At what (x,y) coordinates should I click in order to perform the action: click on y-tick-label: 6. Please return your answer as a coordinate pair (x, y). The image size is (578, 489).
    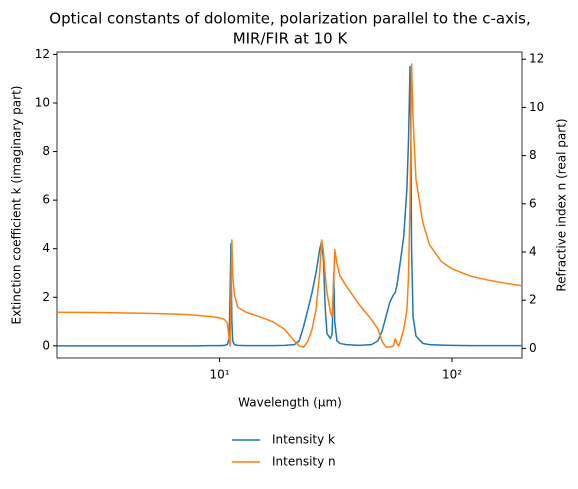
    Looking at the image, I should click on (46, 200).